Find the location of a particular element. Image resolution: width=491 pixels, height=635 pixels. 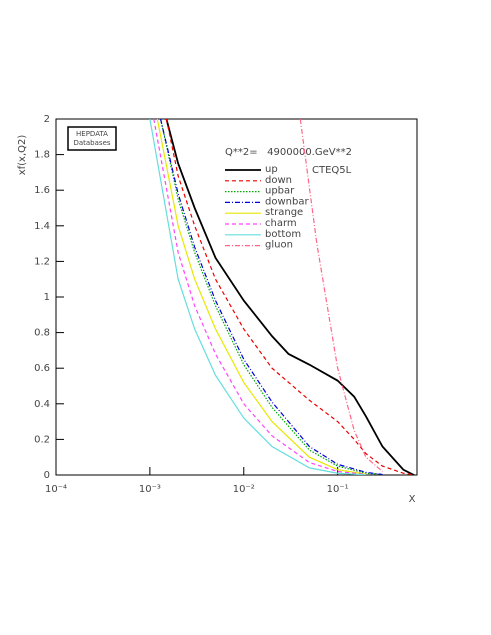

y-tick-label: 1.2 is located at coordinates (42, 261).